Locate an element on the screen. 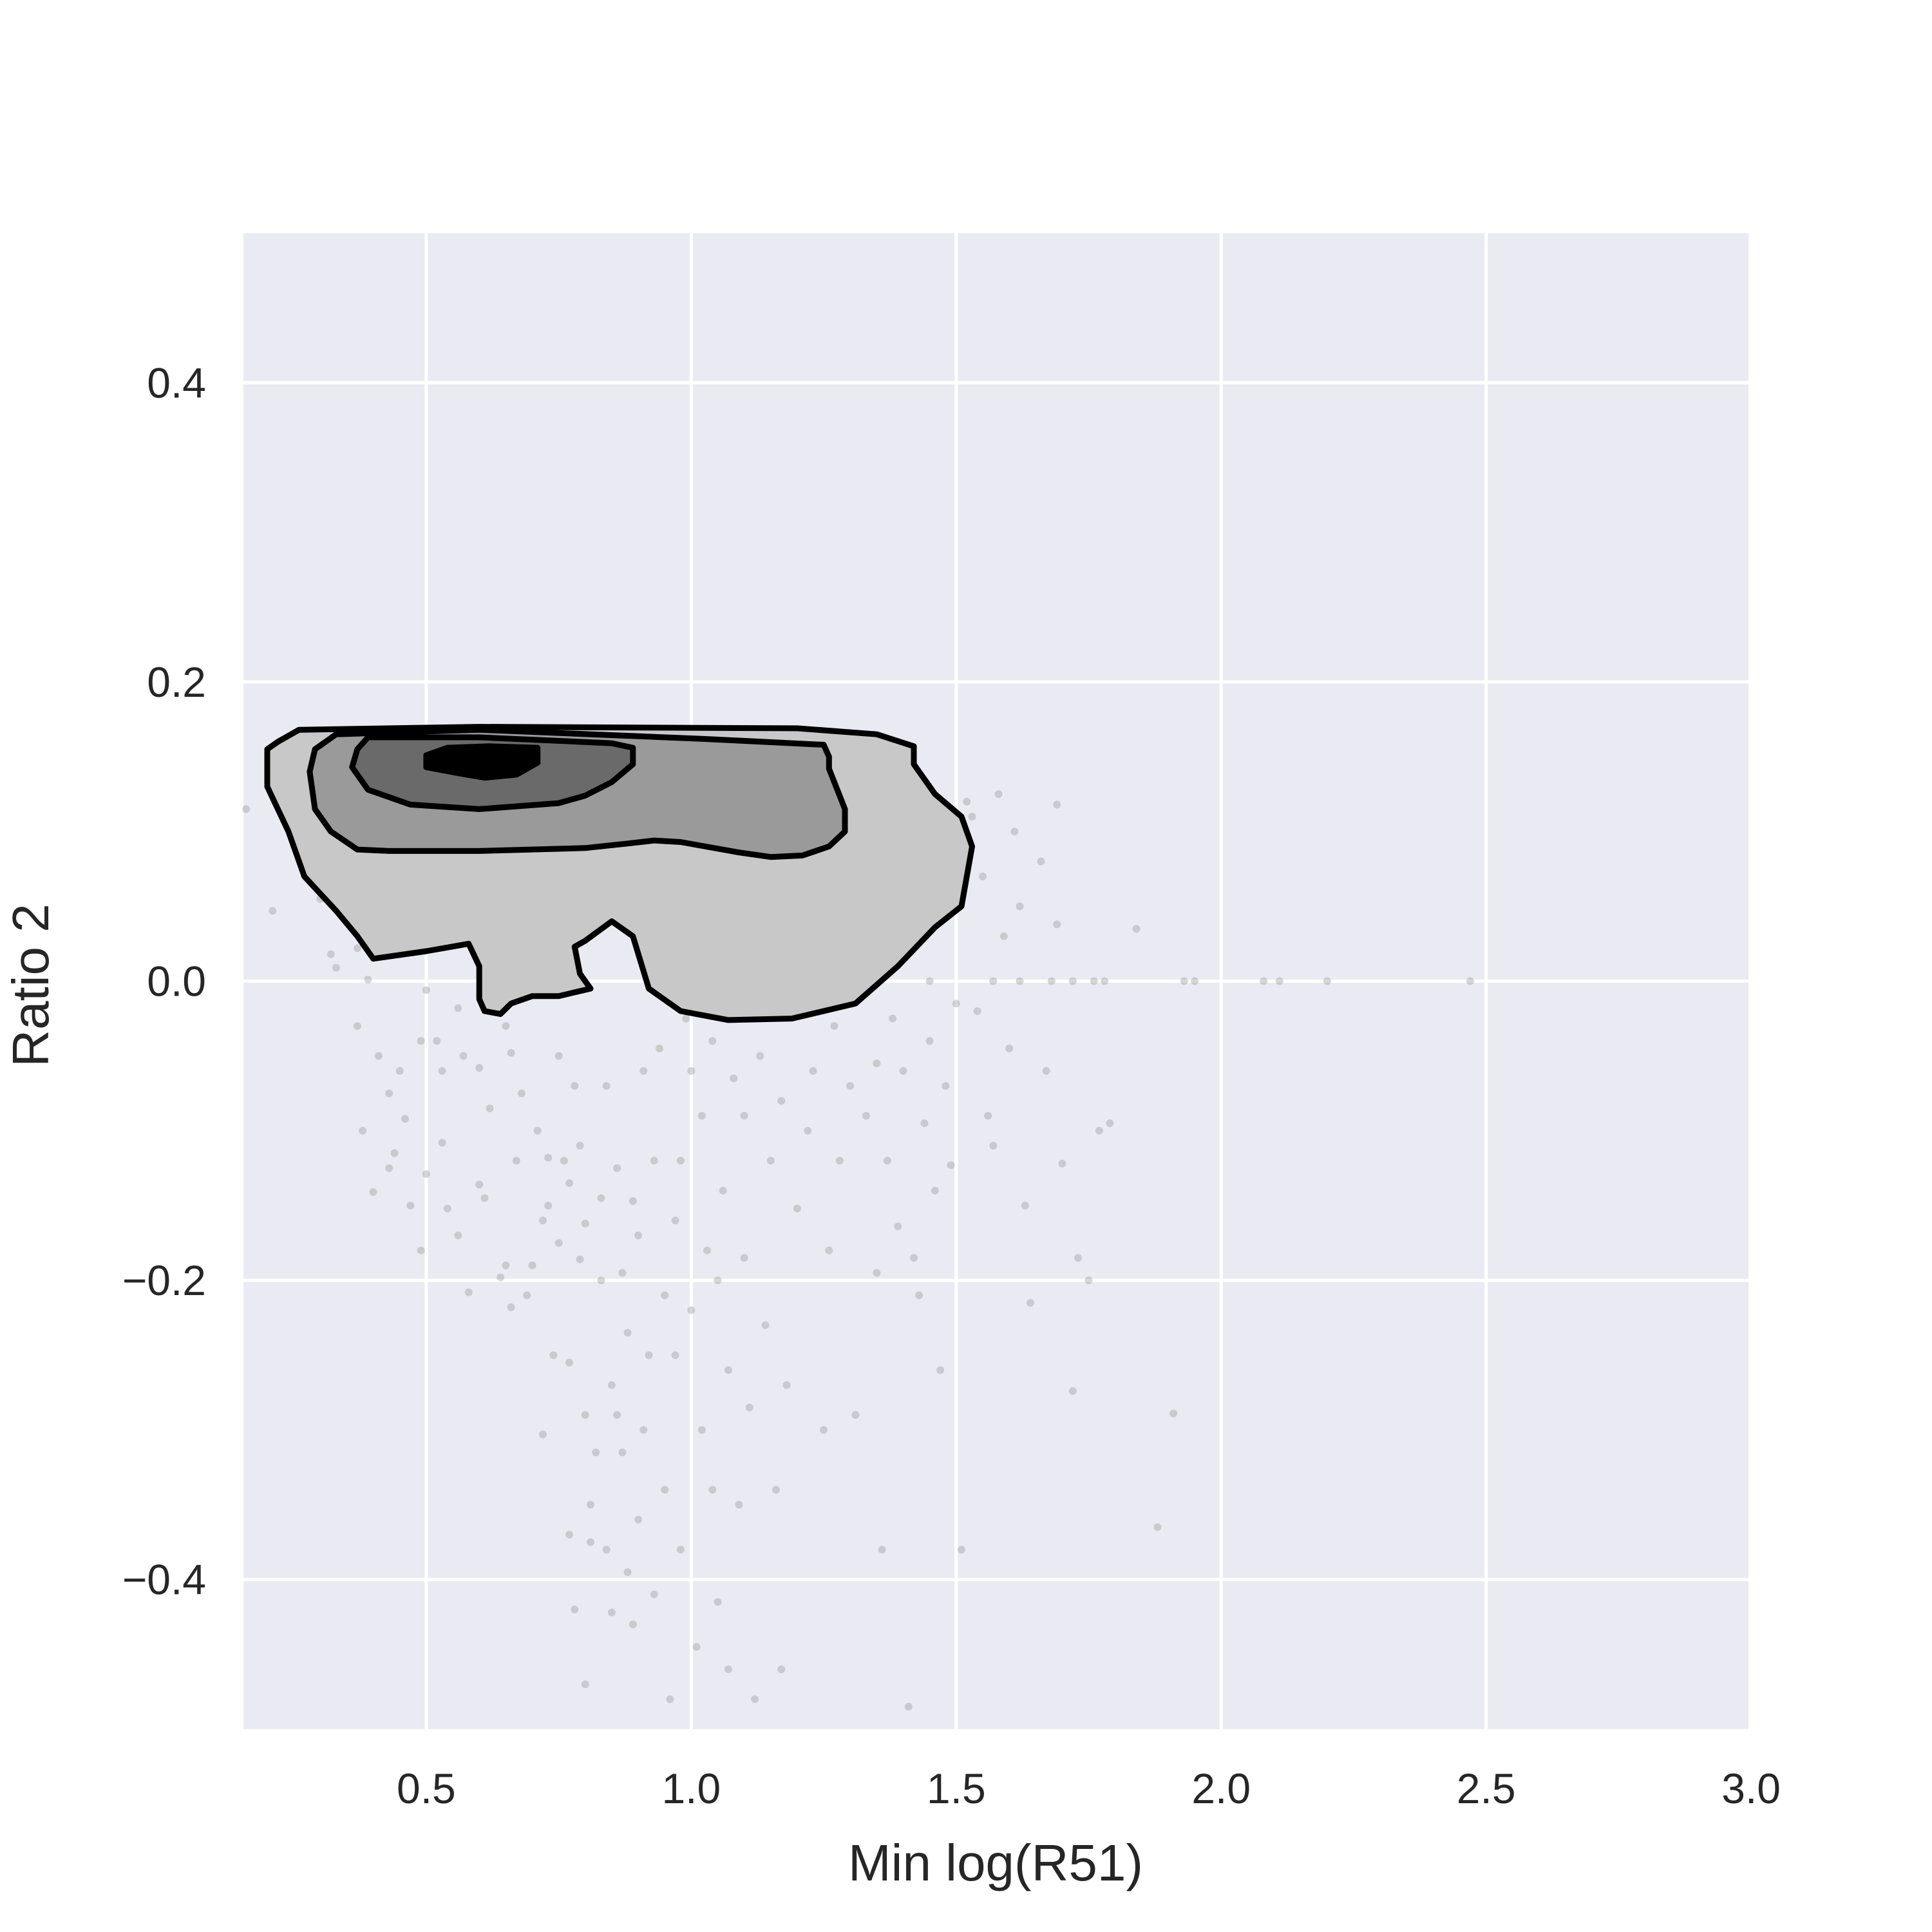 The height and width of the screenshot is (1932, 1932). y-tick-label: 0.2 is located at coordinates (176, 682).